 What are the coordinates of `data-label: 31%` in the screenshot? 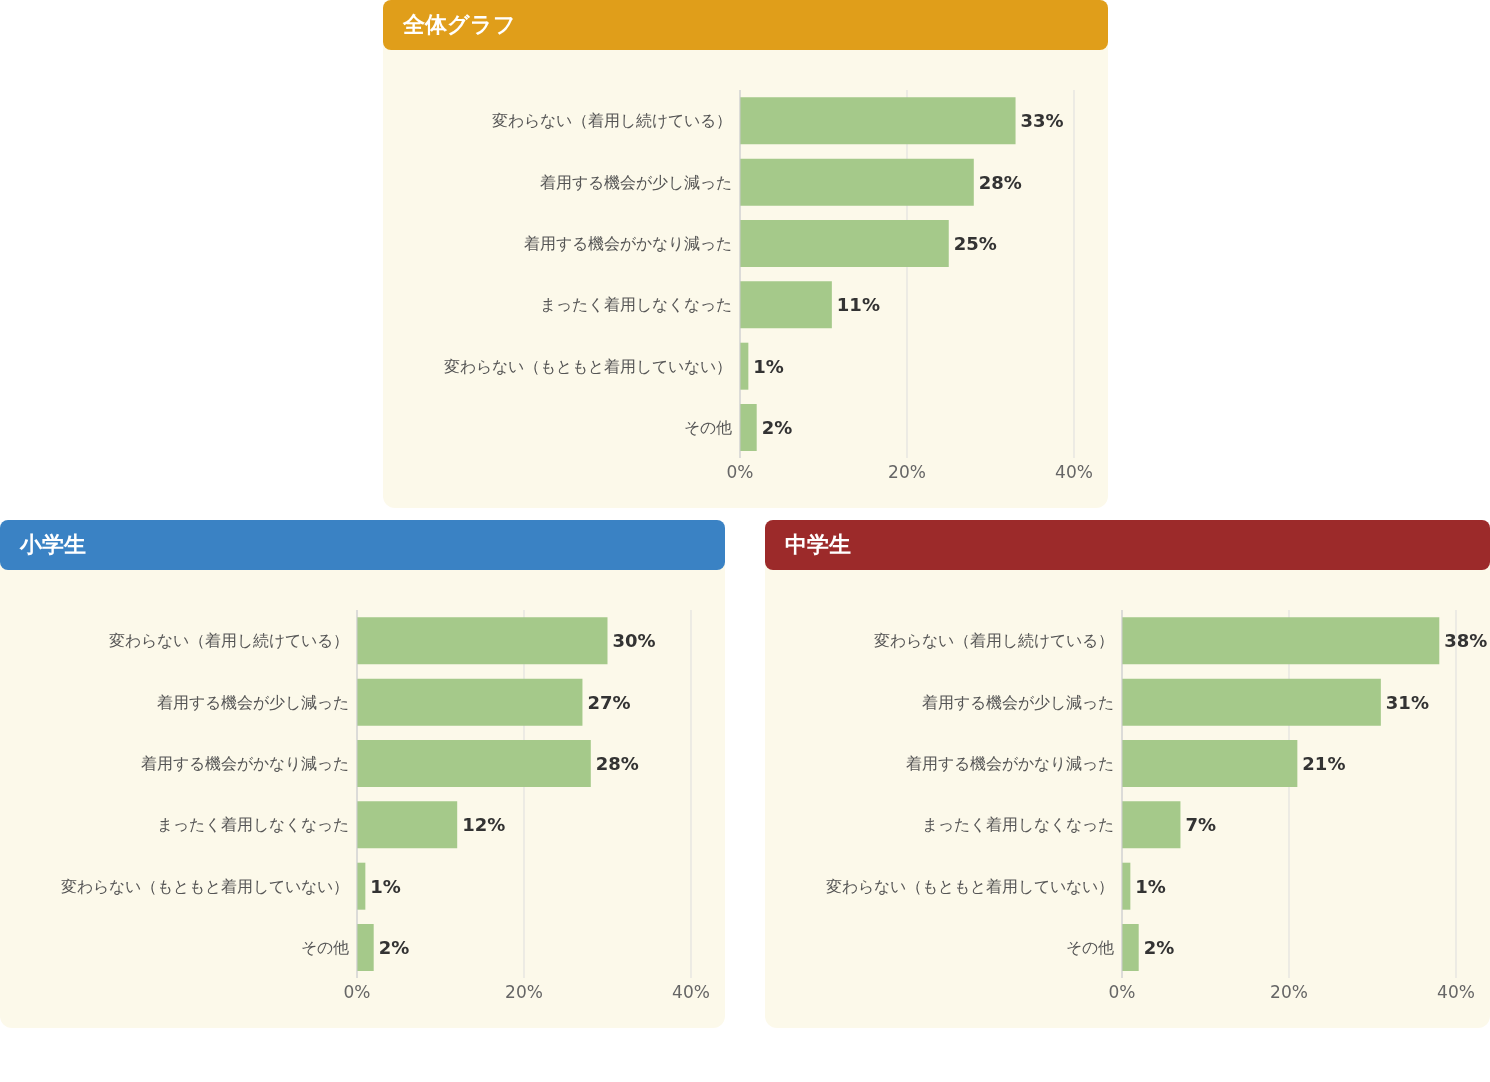 It's located at (1407, 702).